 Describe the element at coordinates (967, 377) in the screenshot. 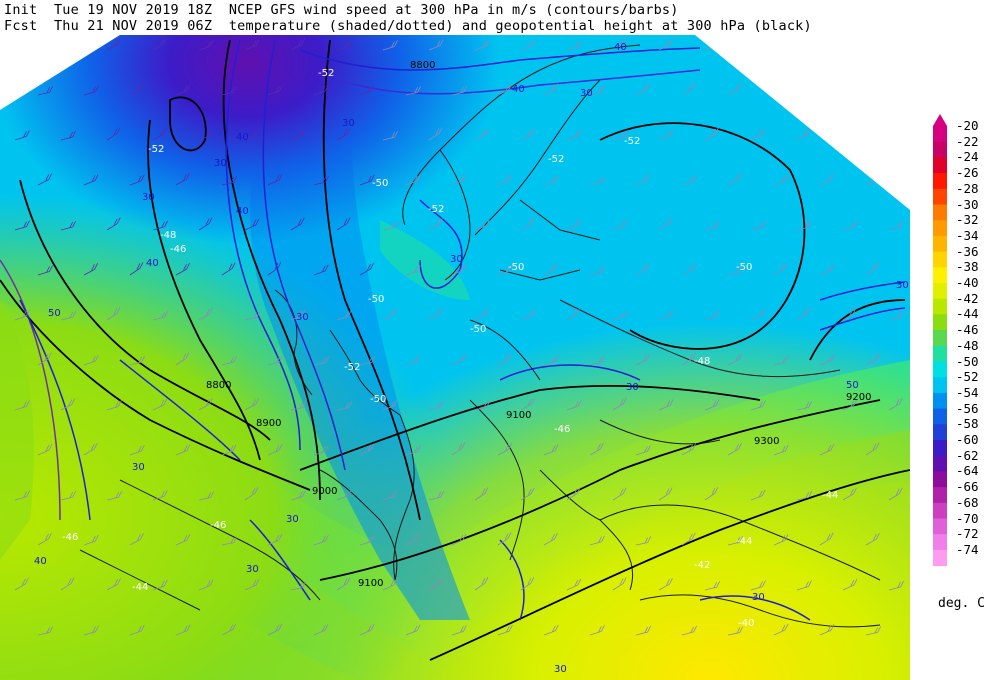

I see `colorbar-level-label: -52` at that location.